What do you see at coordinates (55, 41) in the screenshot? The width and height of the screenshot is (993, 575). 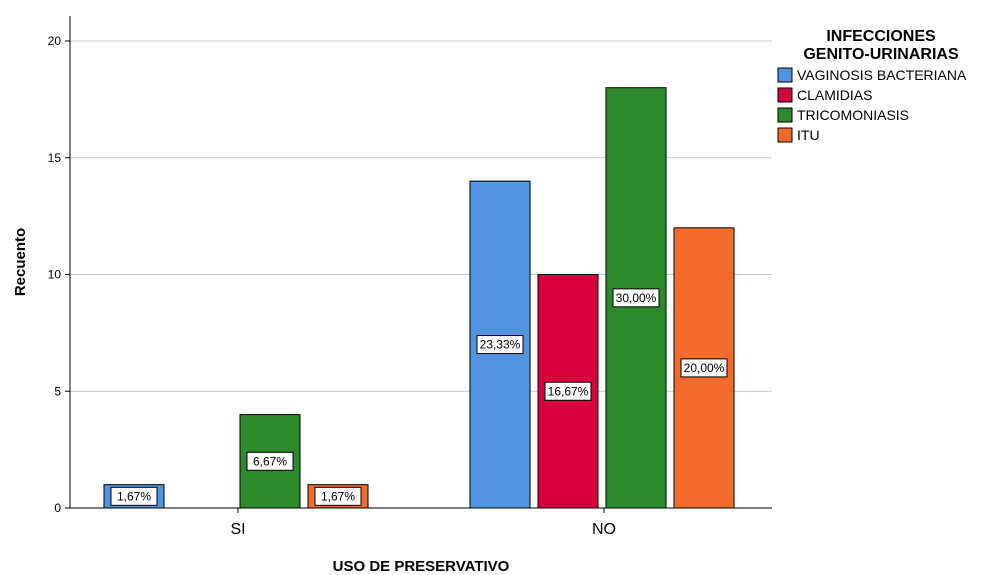 I see `y-tick-label: 20` at bounding box center [55, 41].